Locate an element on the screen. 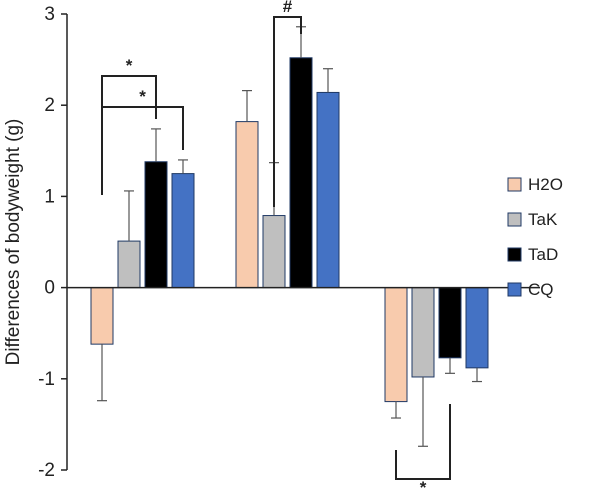 This screenshot has width=596, height=493. legend-label-h2o: H2O is located at coordinates (545, 184).